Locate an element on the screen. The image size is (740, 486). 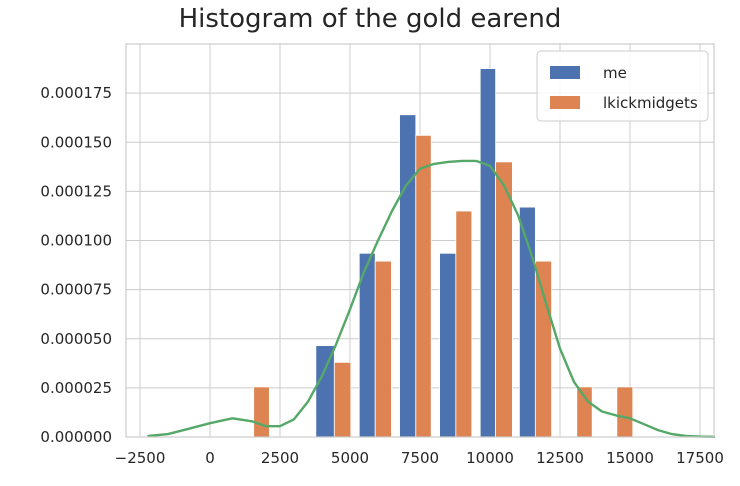
y-tick-label: 0.000050 is located at coordinates (76, 339).